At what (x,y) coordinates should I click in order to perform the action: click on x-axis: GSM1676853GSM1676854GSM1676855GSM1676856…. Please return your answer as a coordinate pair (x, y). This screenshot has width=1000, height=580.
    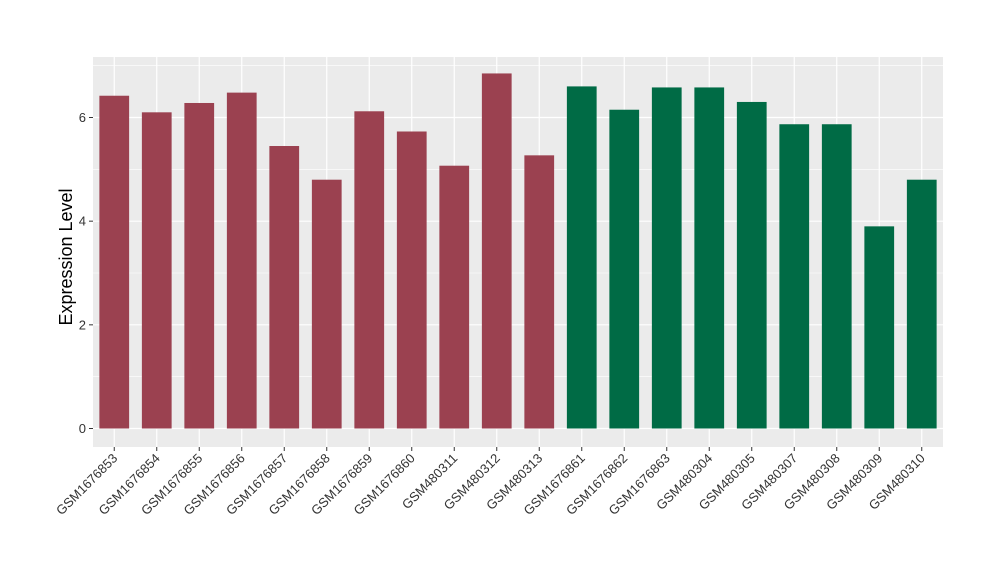
    Looking at the image, I should click on (490, 482).